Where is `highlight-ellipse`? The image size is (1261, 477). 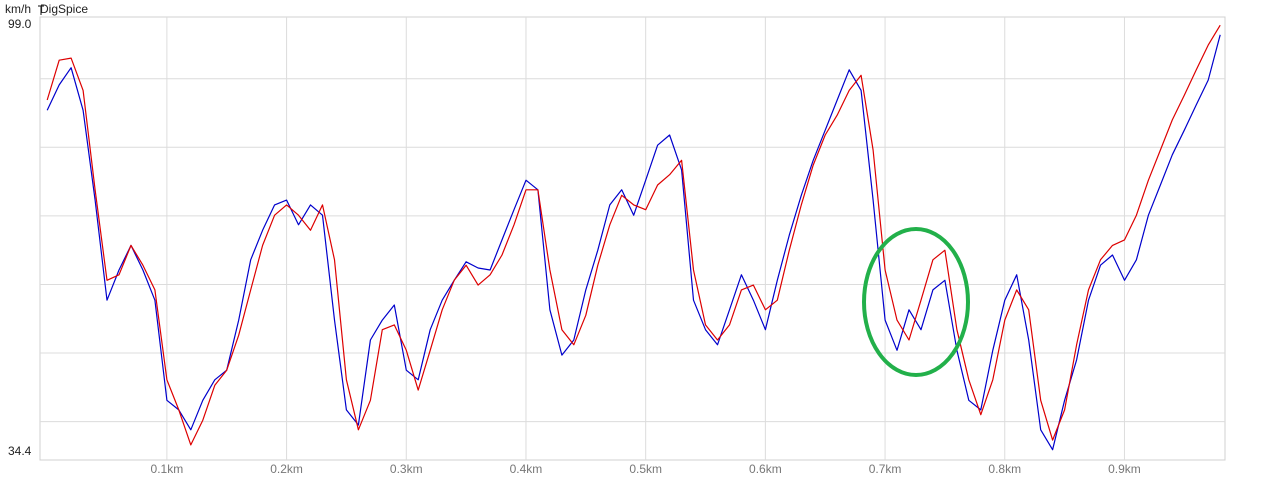 highlight-ellipse is located at coordinates (916, 302).